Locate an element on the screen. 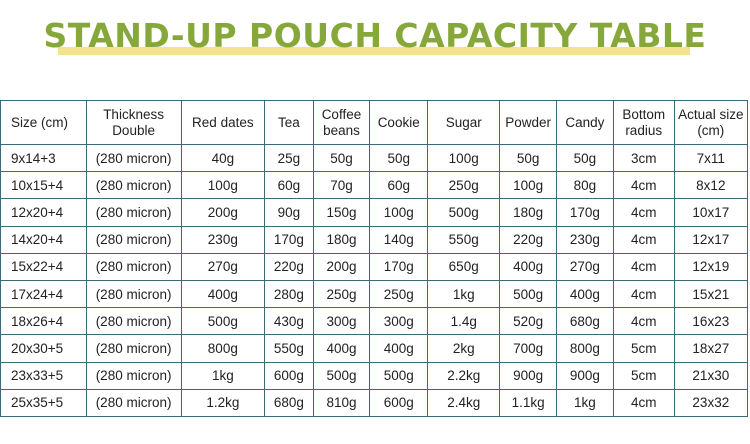 This screenshot has height=444, width=750. cell-candy: 900g is located at coordinates (585, 375).